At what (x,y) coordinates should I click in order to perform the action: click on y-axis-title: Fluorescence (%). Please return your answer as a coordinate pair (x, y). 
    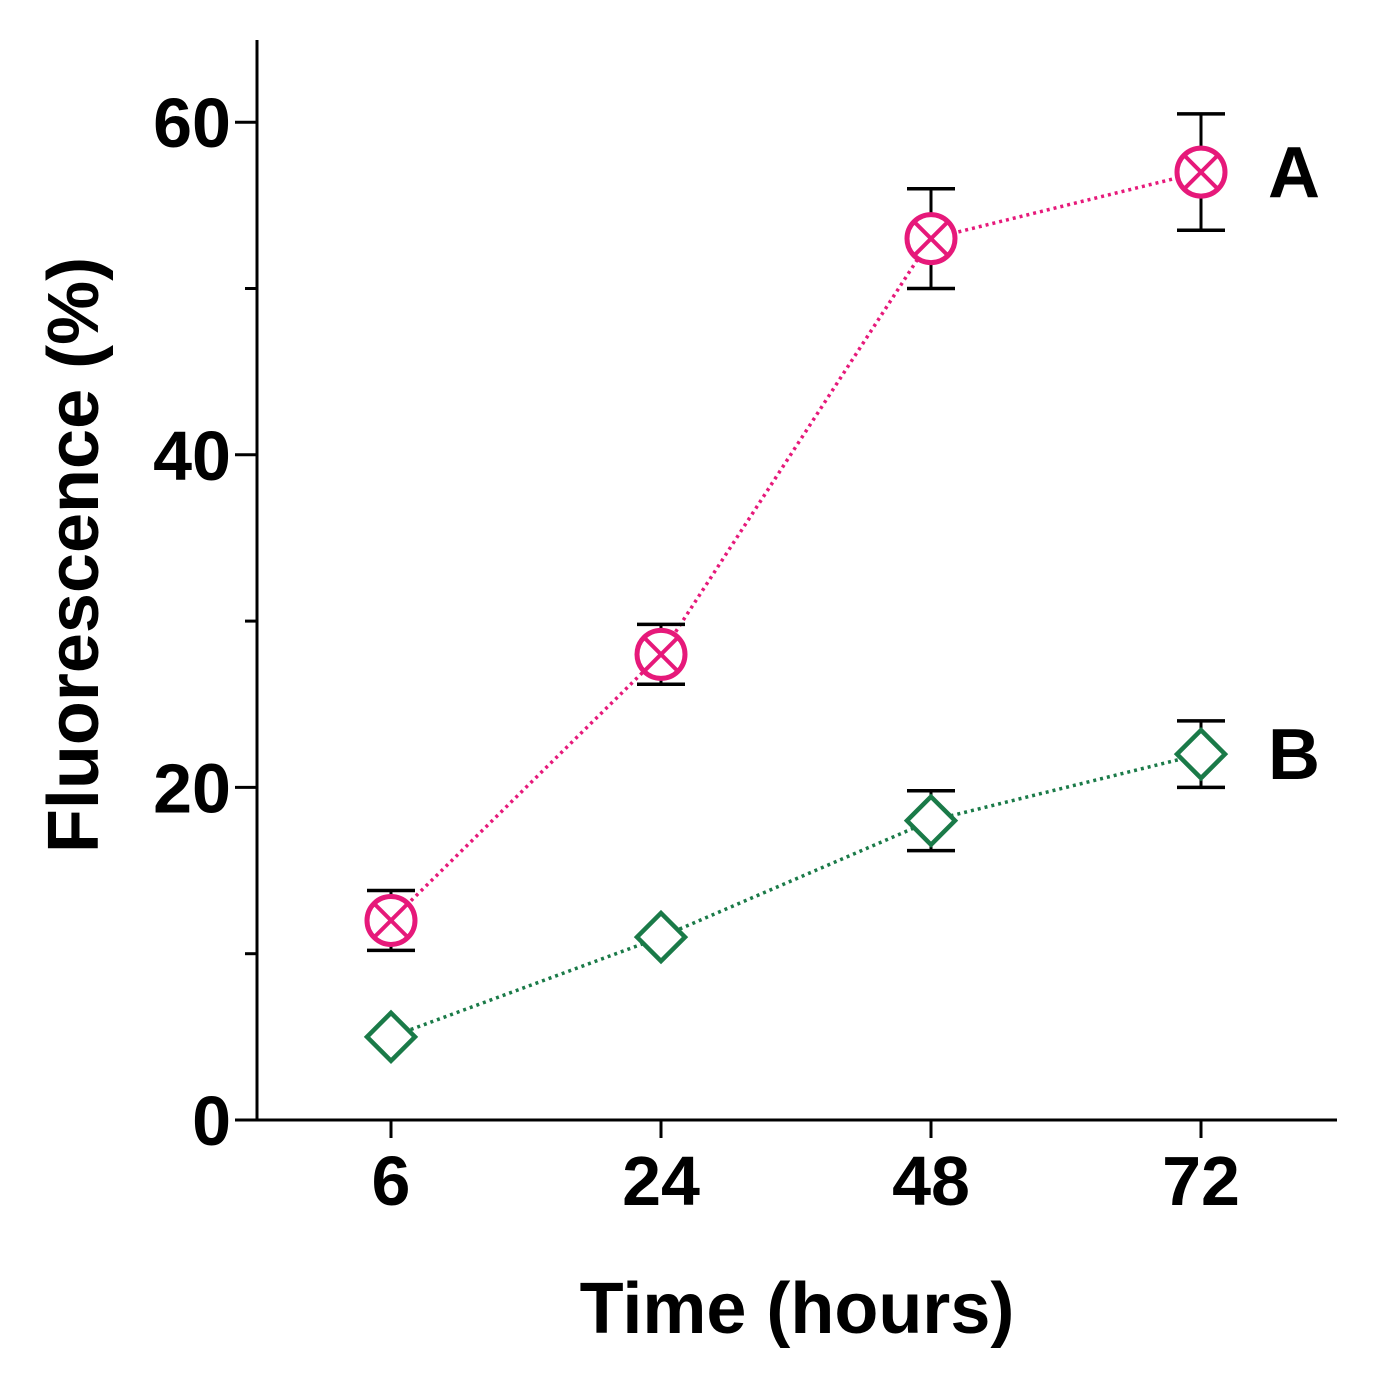
    Looking at the image, I should click on (74, 555).